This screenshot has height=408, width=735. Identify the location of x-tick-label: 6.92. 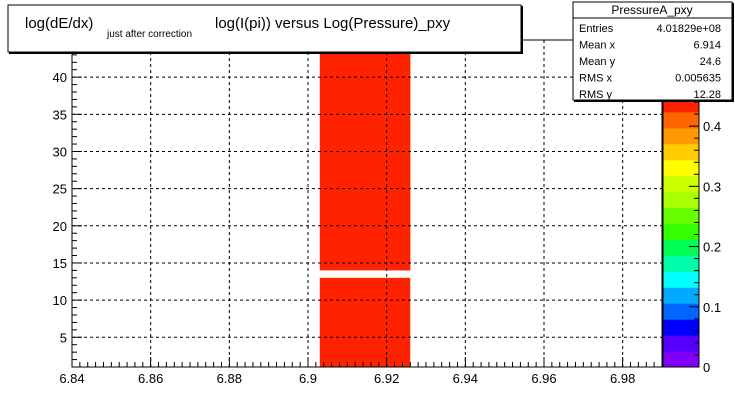
(386, 378).